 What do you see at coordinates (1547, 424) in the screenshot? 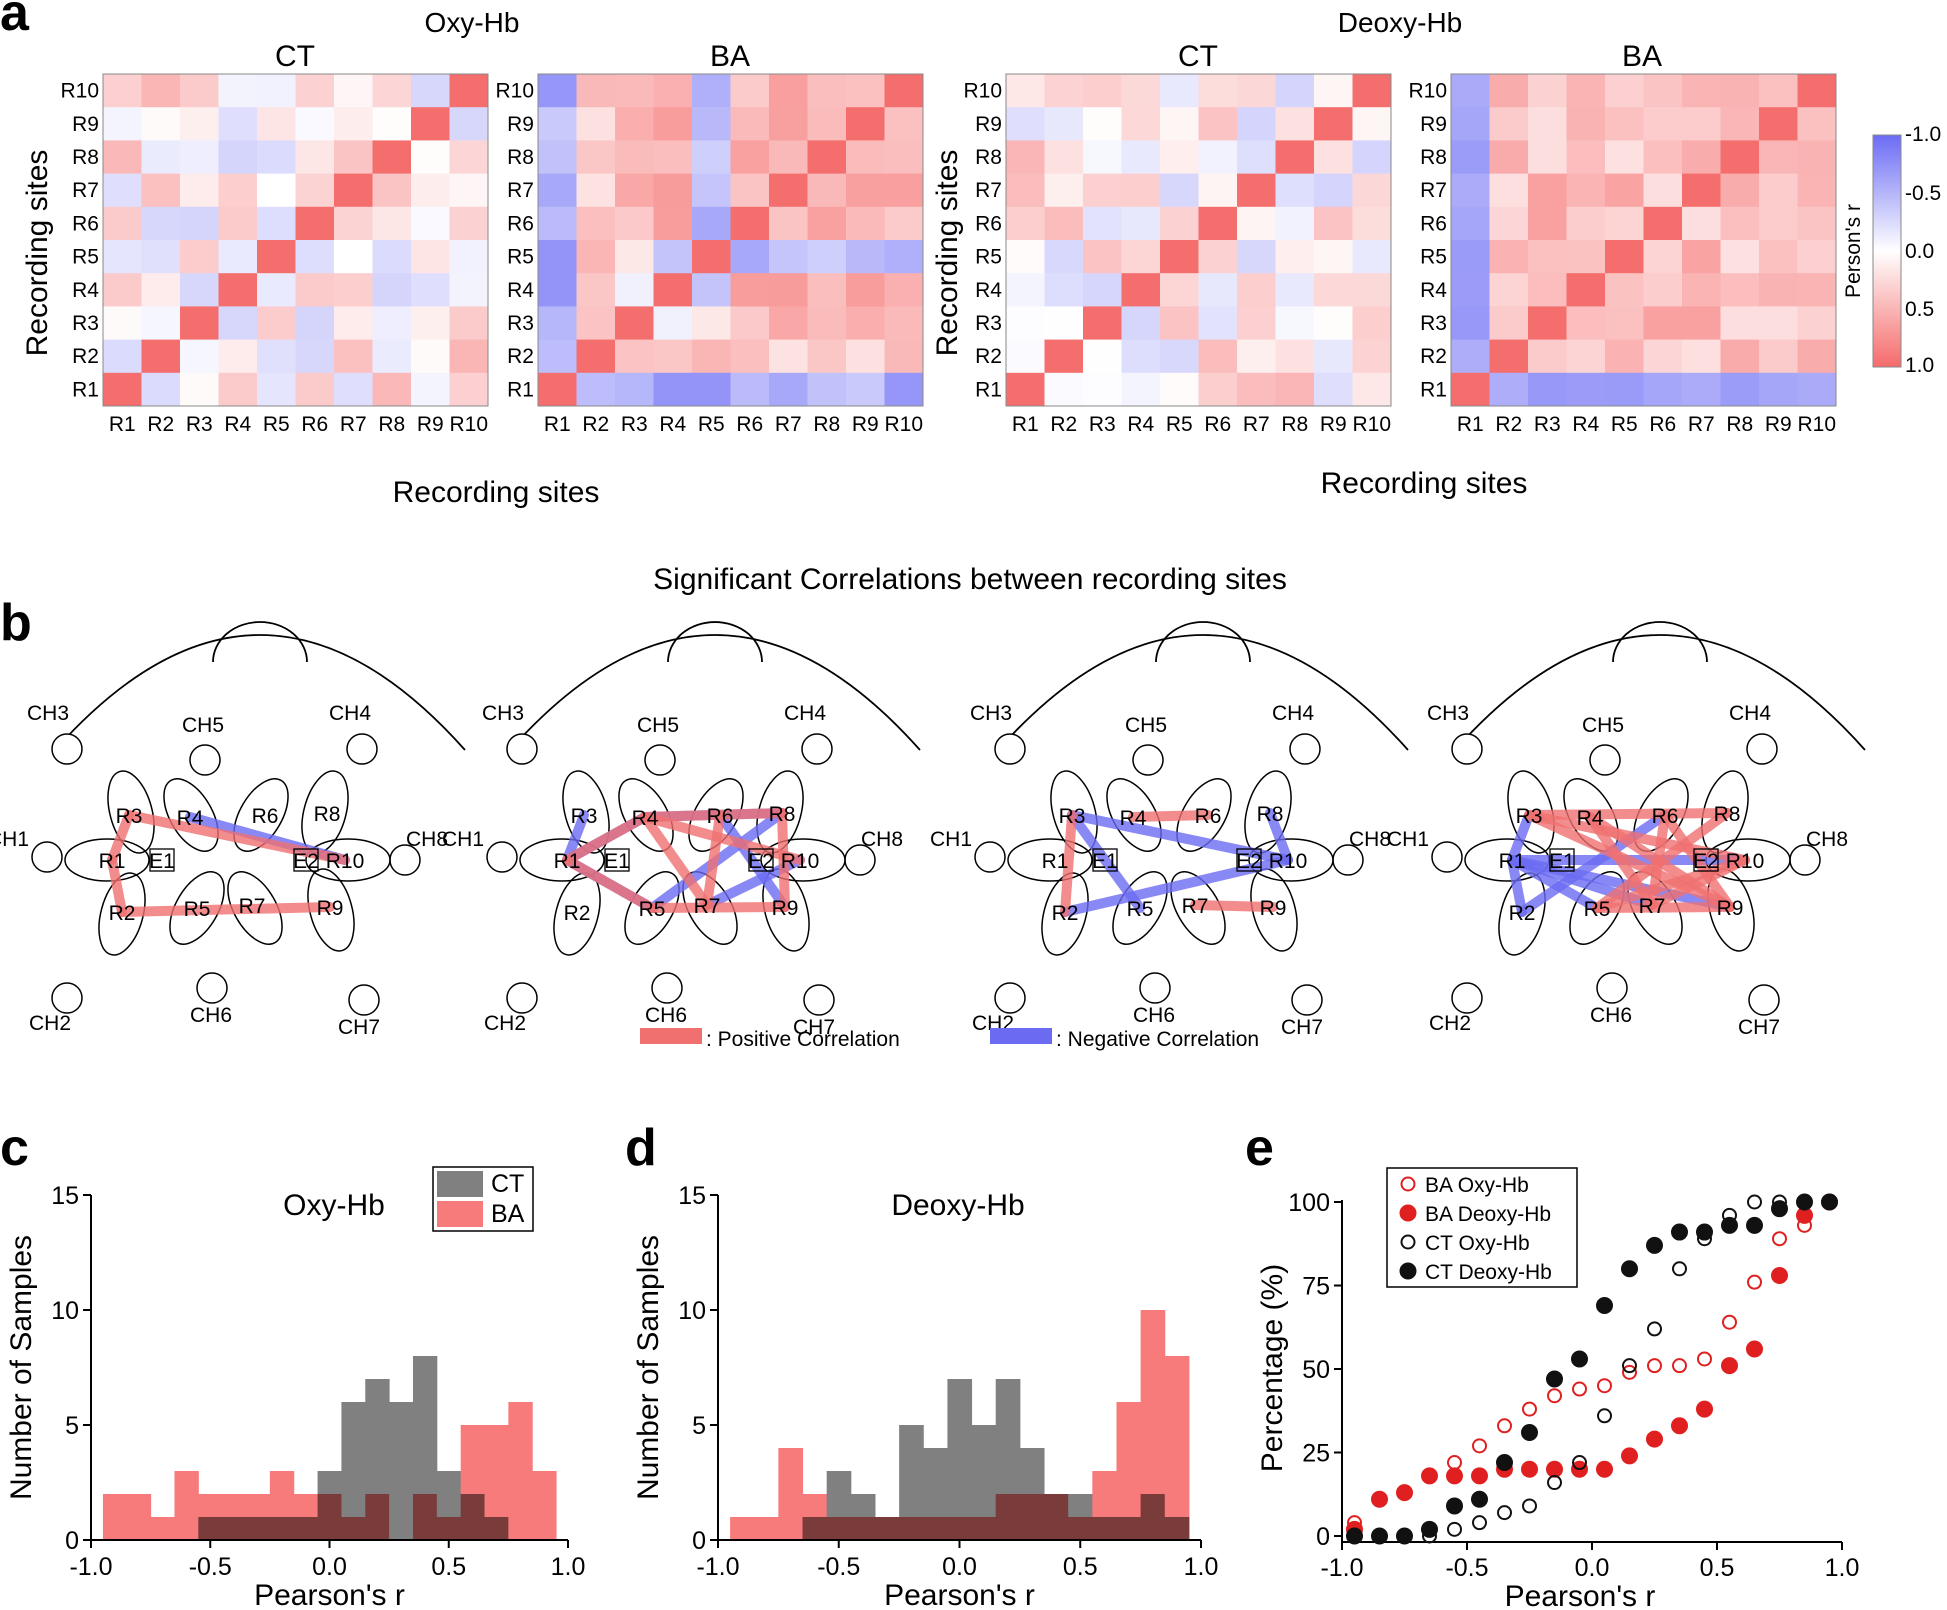
I see `heatmap-col-label: R3` at bounding box center [1547, 424].